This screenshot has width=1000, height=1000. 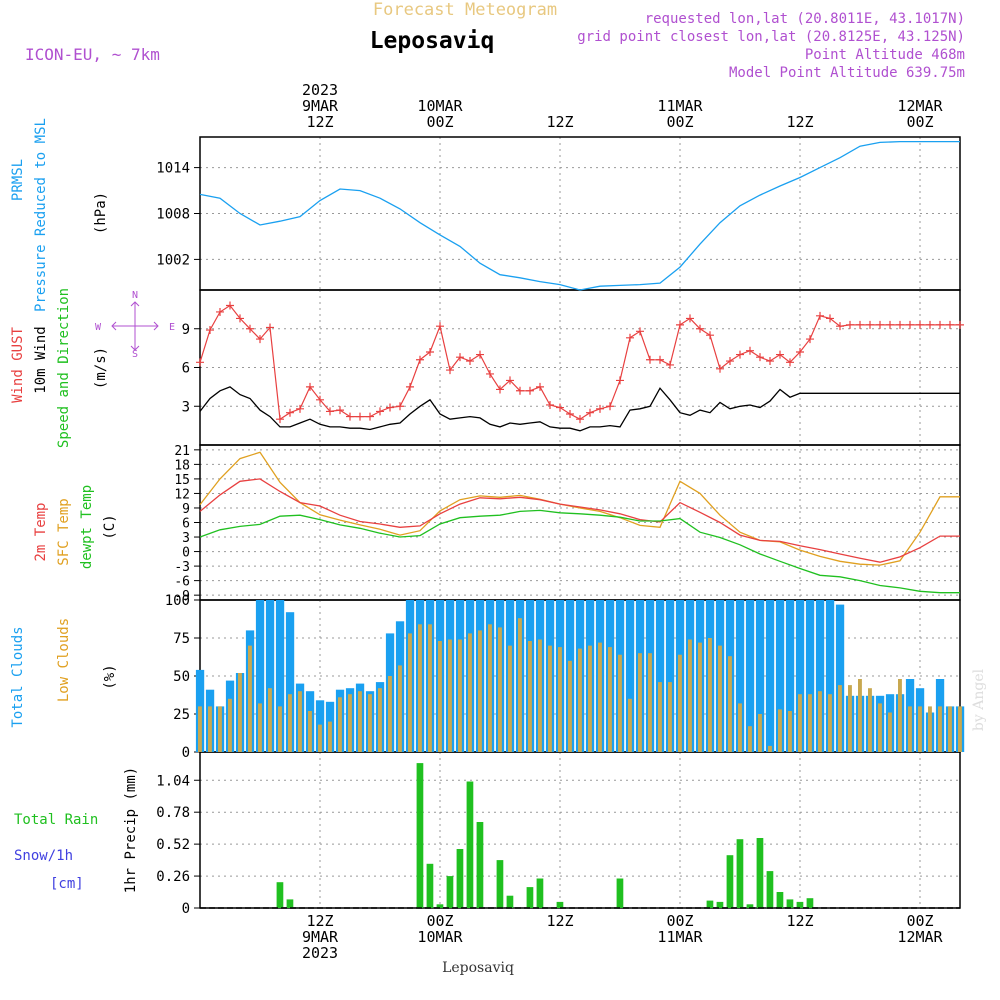 I want to click on pressure-tick-label: 1014, so click(x=173, y=169).